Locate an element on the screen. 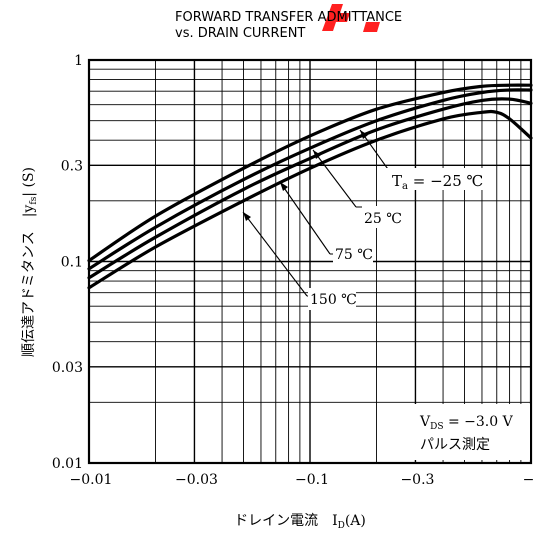  y-tick-label: 0.01 is located at coordinates (67, 464).